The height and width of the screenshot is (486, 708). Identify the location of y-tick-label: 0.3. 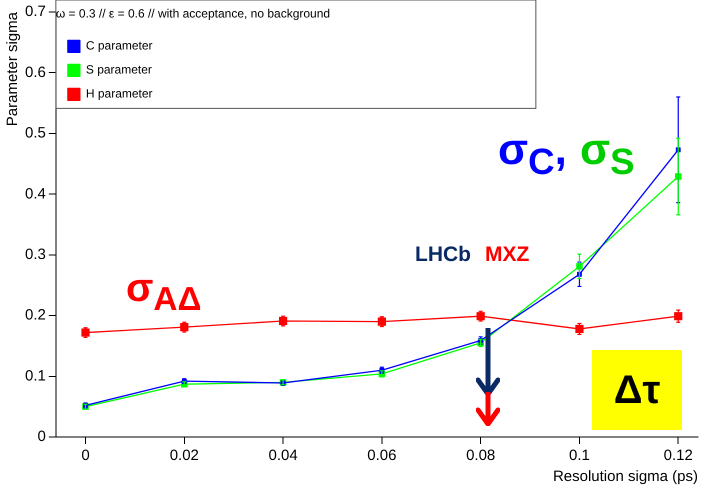
(35, 254).